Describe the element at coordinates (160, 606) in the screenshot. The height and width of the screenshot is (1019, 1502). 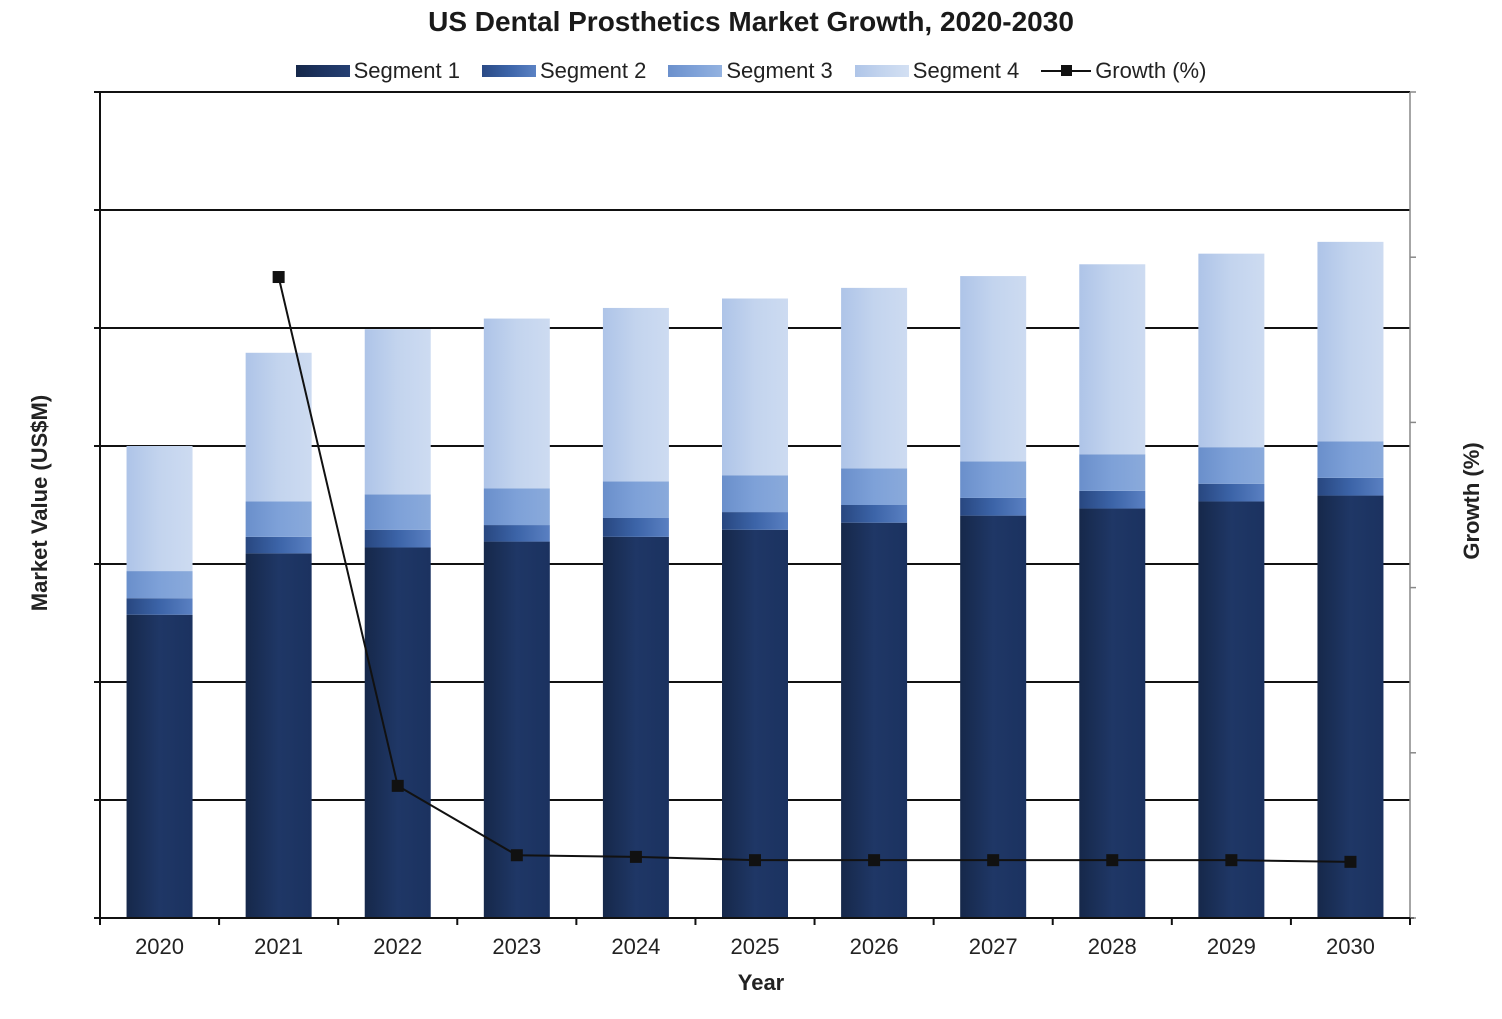
I see `bar-segment-2-2020` at that location.